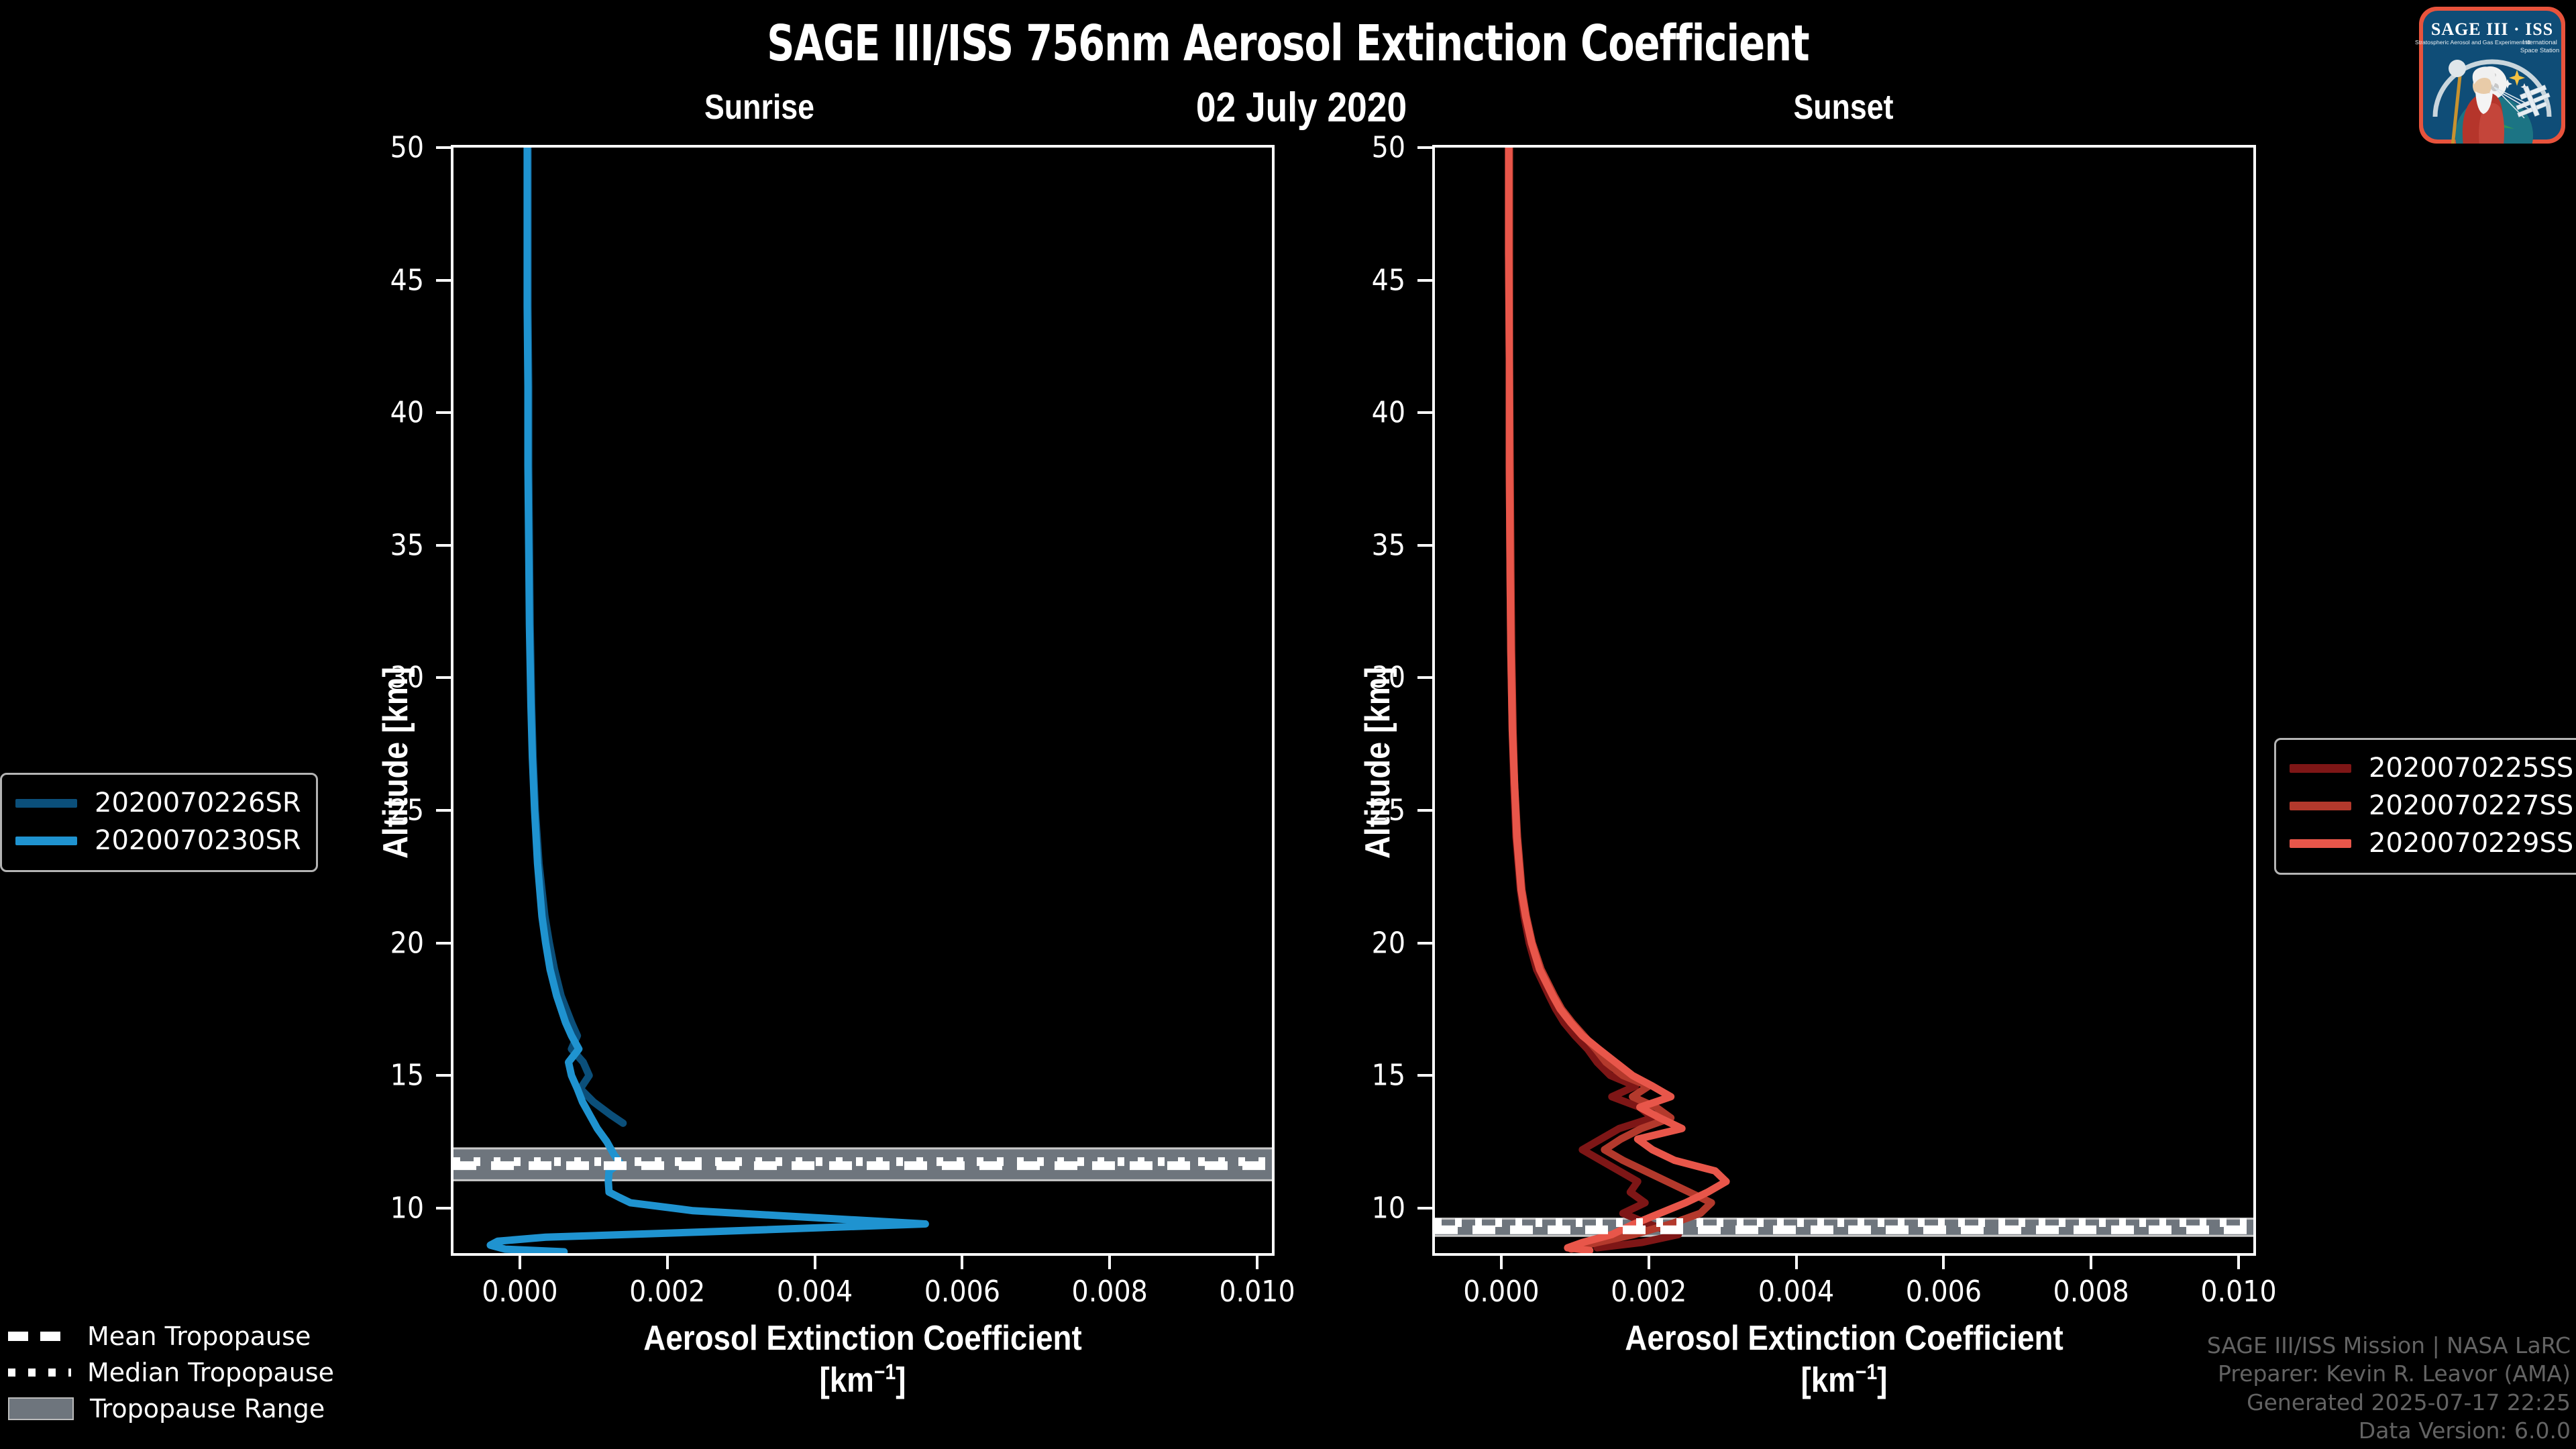  I want to click on legend-sunrise: 2020070226SR 2020070230SR, so click(159, 822).